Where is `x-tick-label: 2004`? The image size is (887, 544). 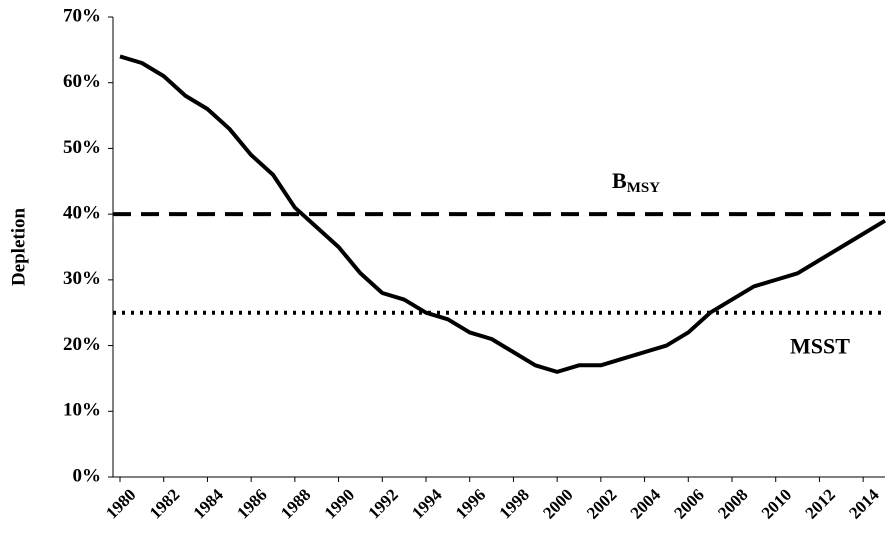 x-tick-label: 2004 is located at coordinates (646, 504).